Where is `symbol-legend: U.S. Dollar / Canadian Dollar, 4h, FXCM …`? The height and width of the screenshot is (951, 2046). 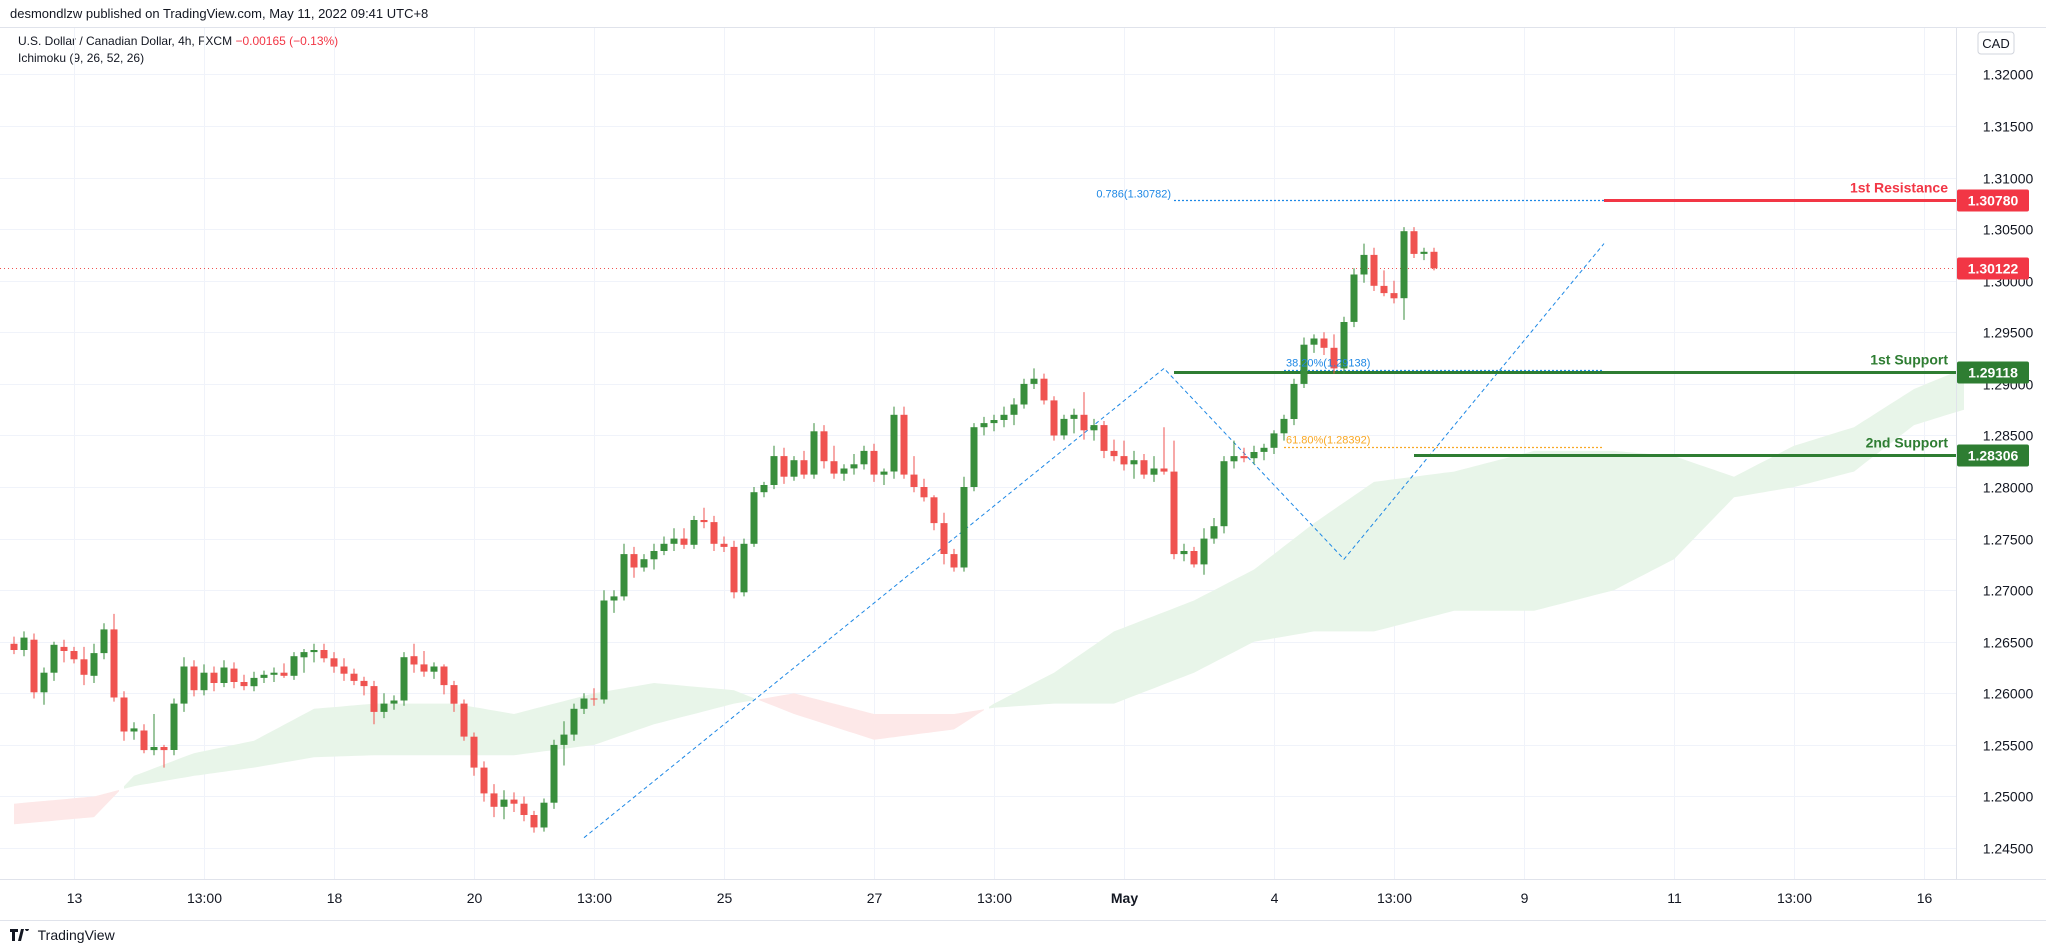 symbol-legend: U.S. Dollar / Canadian Dollar, 4h, FXCM … is located at coordinates (178, 41).